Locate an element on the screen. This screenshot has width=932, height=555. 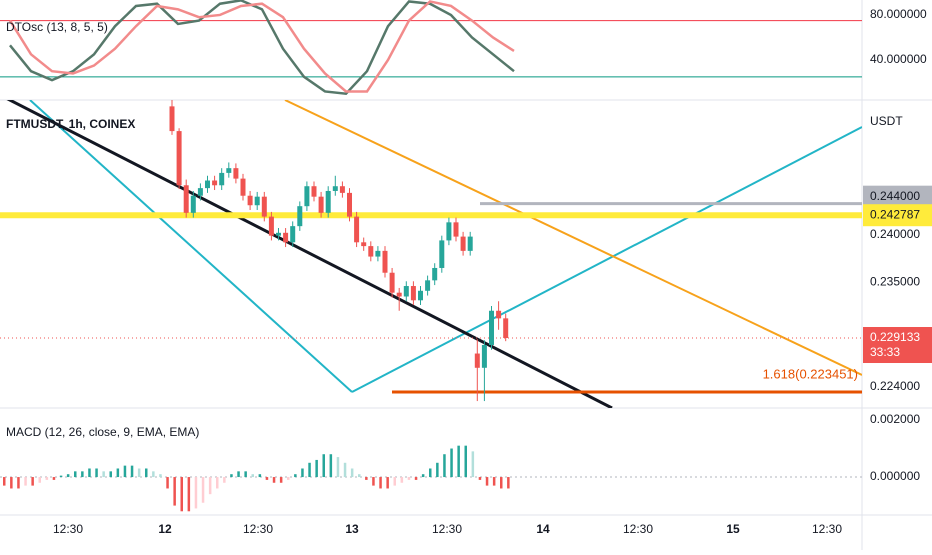
macd-panel is located at coordinates (431, 478).